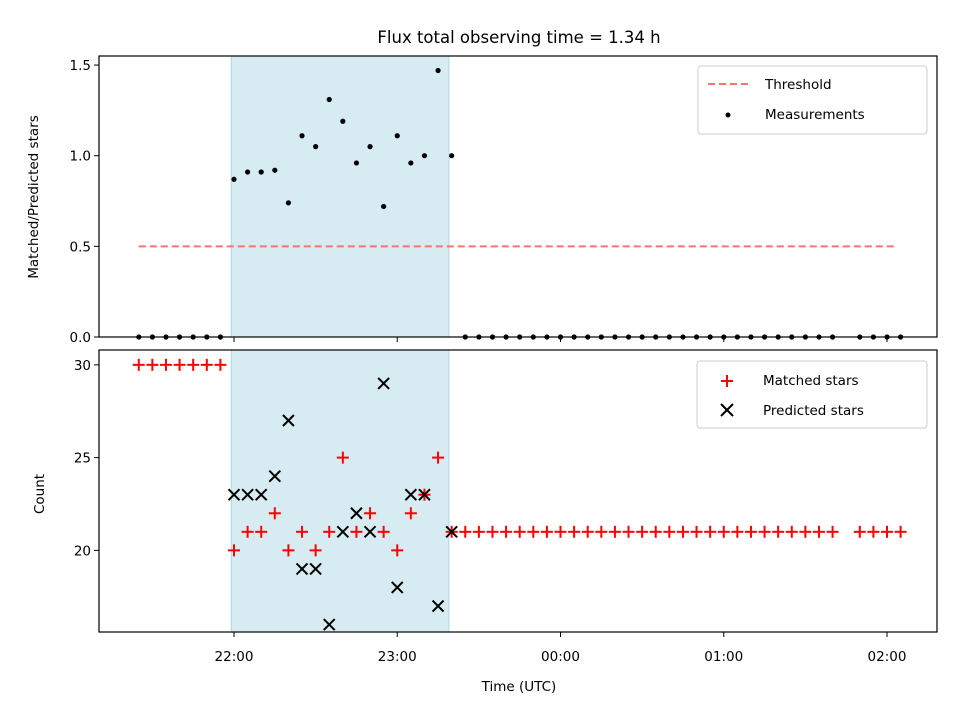 The image size is (960, 720). I want to click on bottom-legend-box, so click(812, 394).